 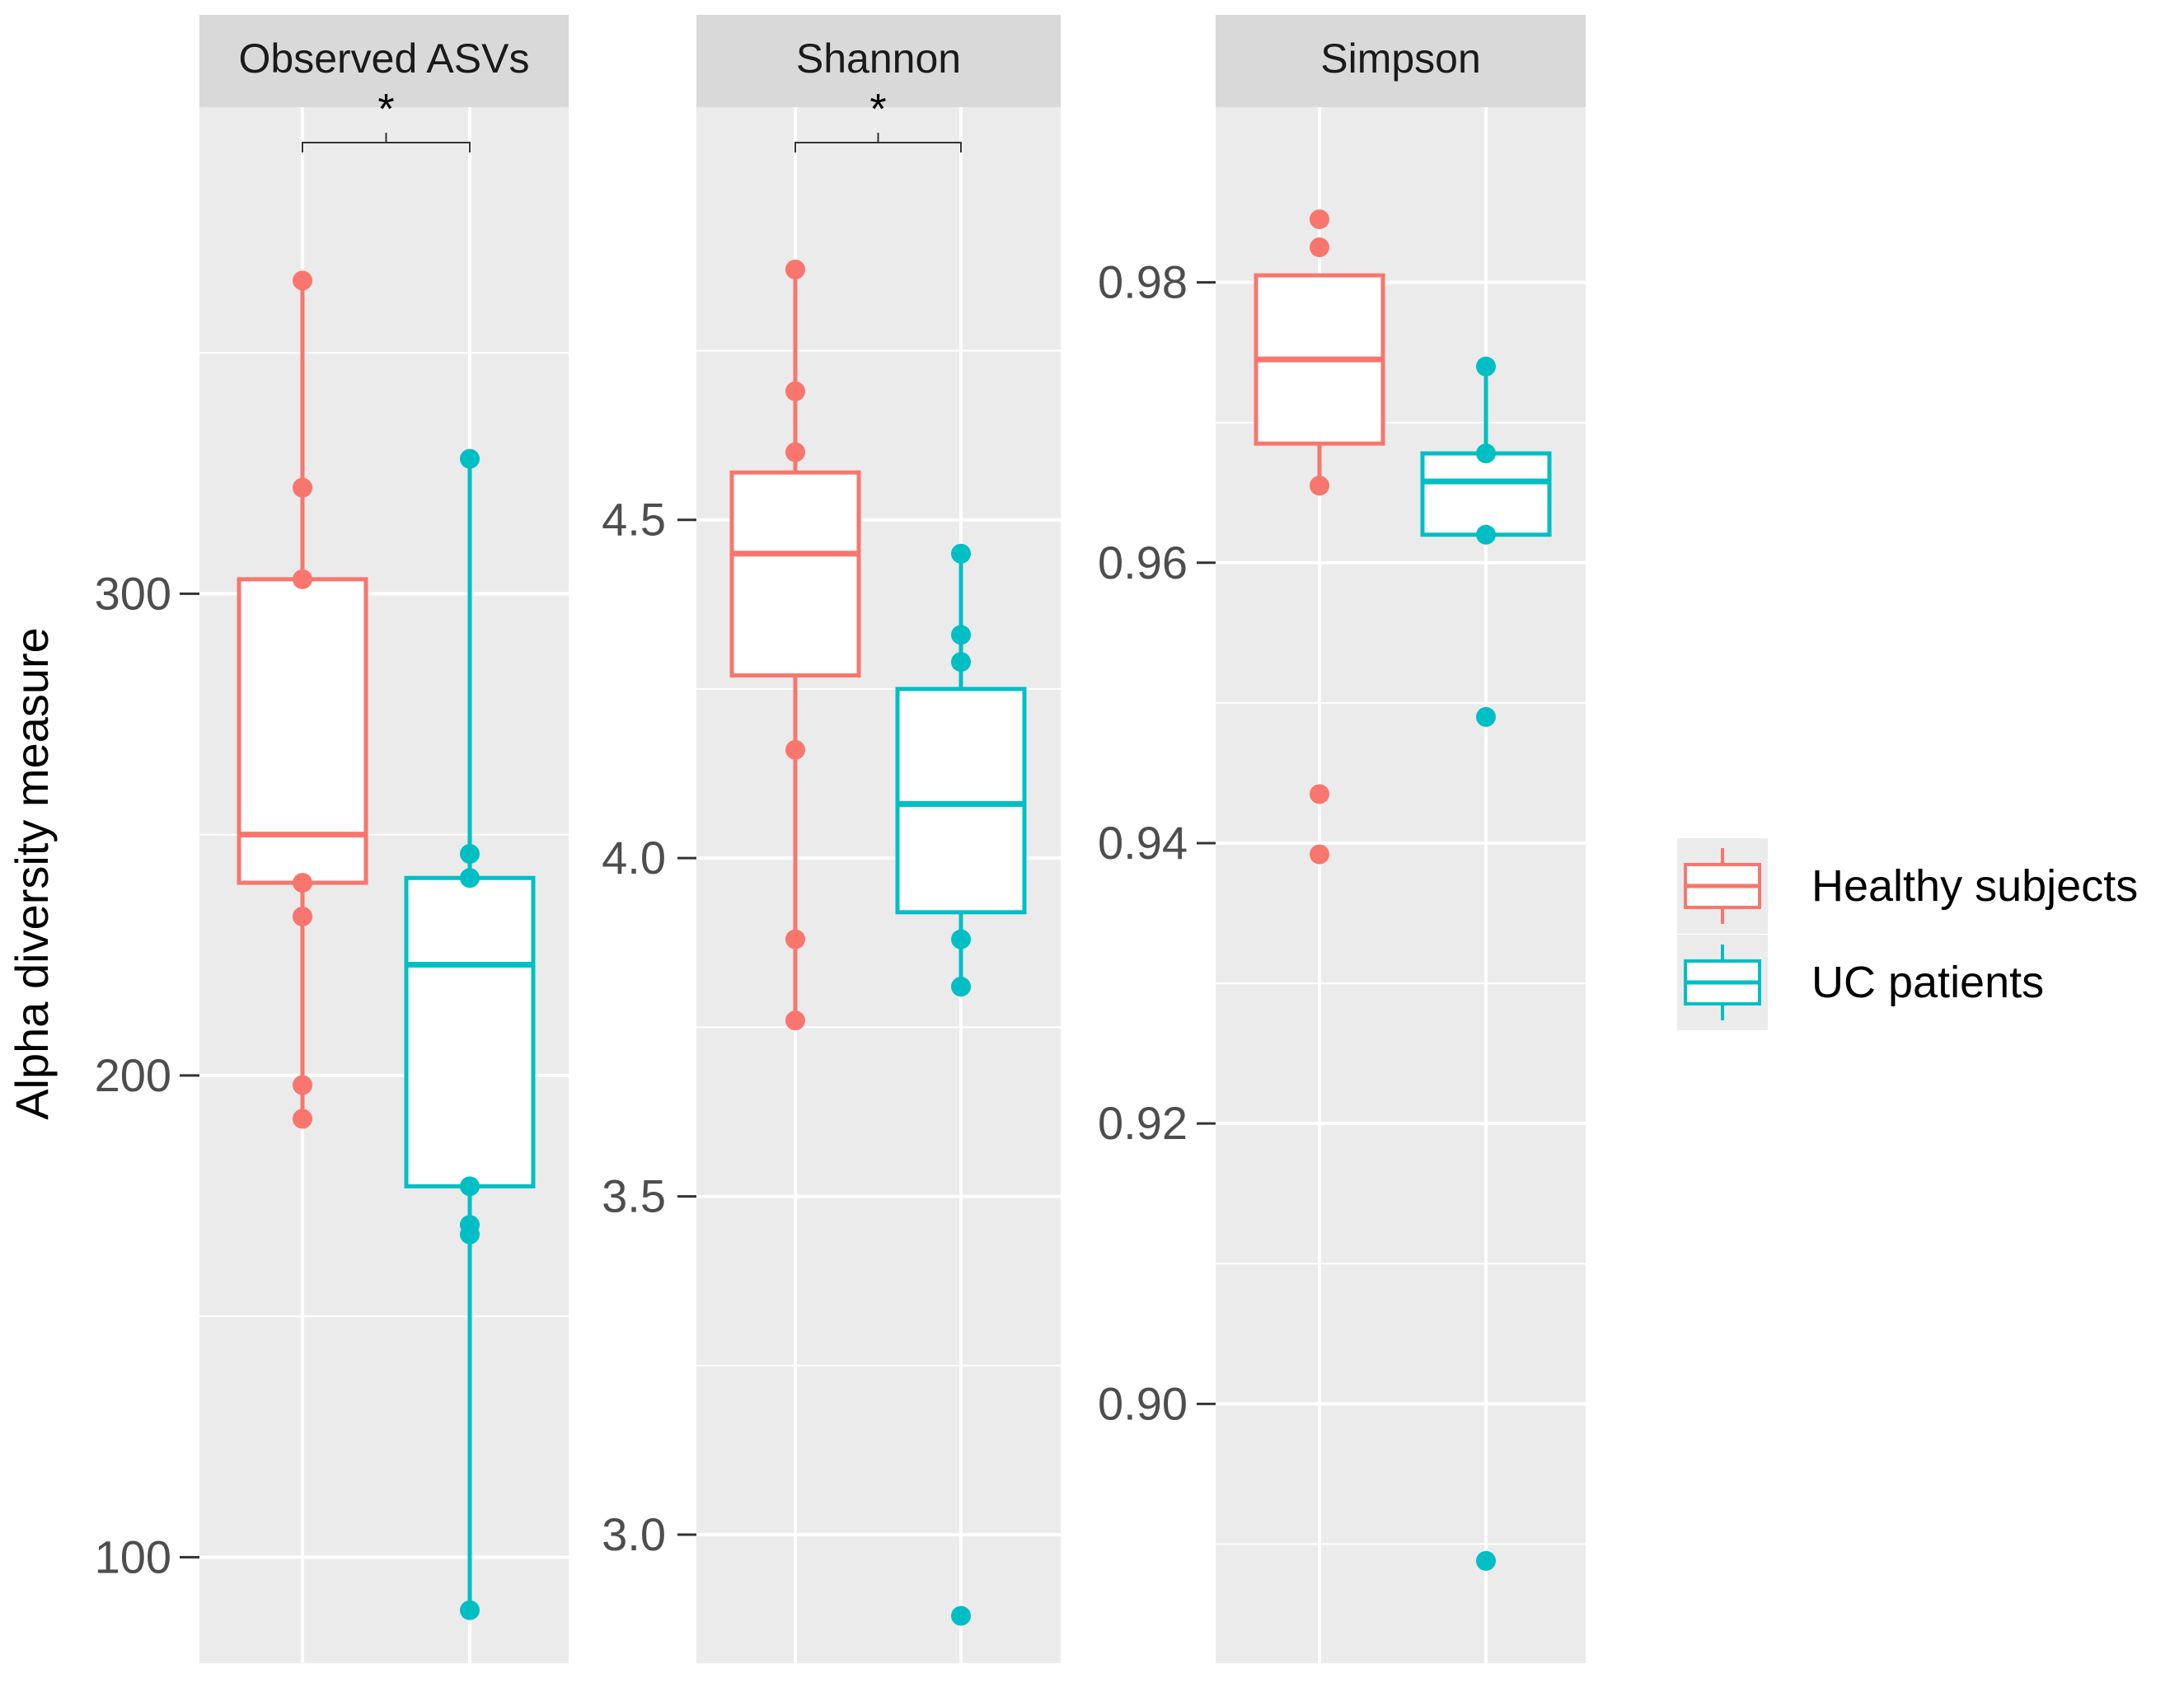 What do you see at coordinates (1143, 843) in the screenshot?
I see `y-tick-label: 0.94` at bounding box center [1143, 843].